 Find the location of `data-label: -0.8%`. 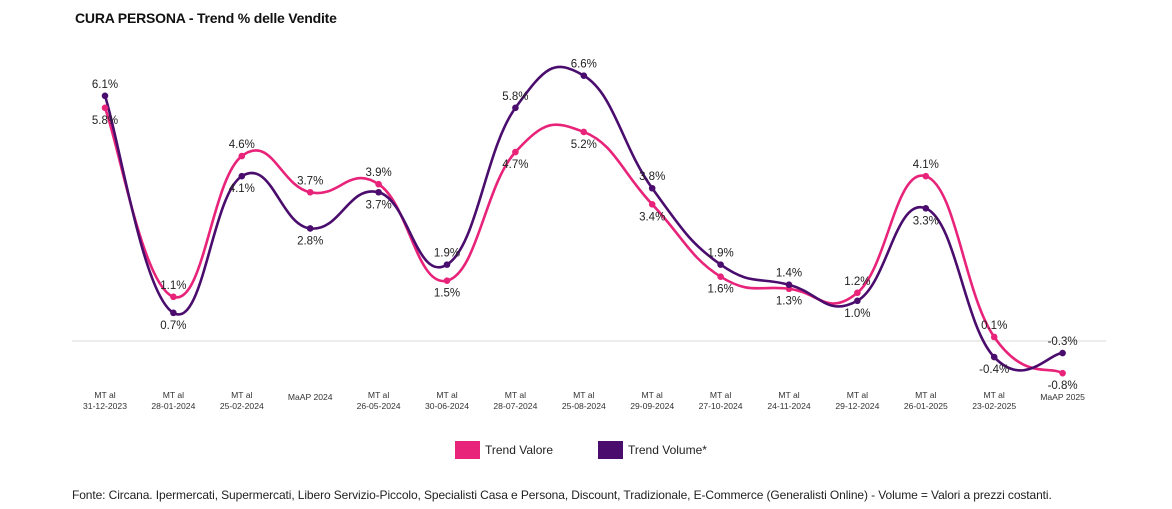

data-label: -0.8% is located at coordinates (1063, 386).